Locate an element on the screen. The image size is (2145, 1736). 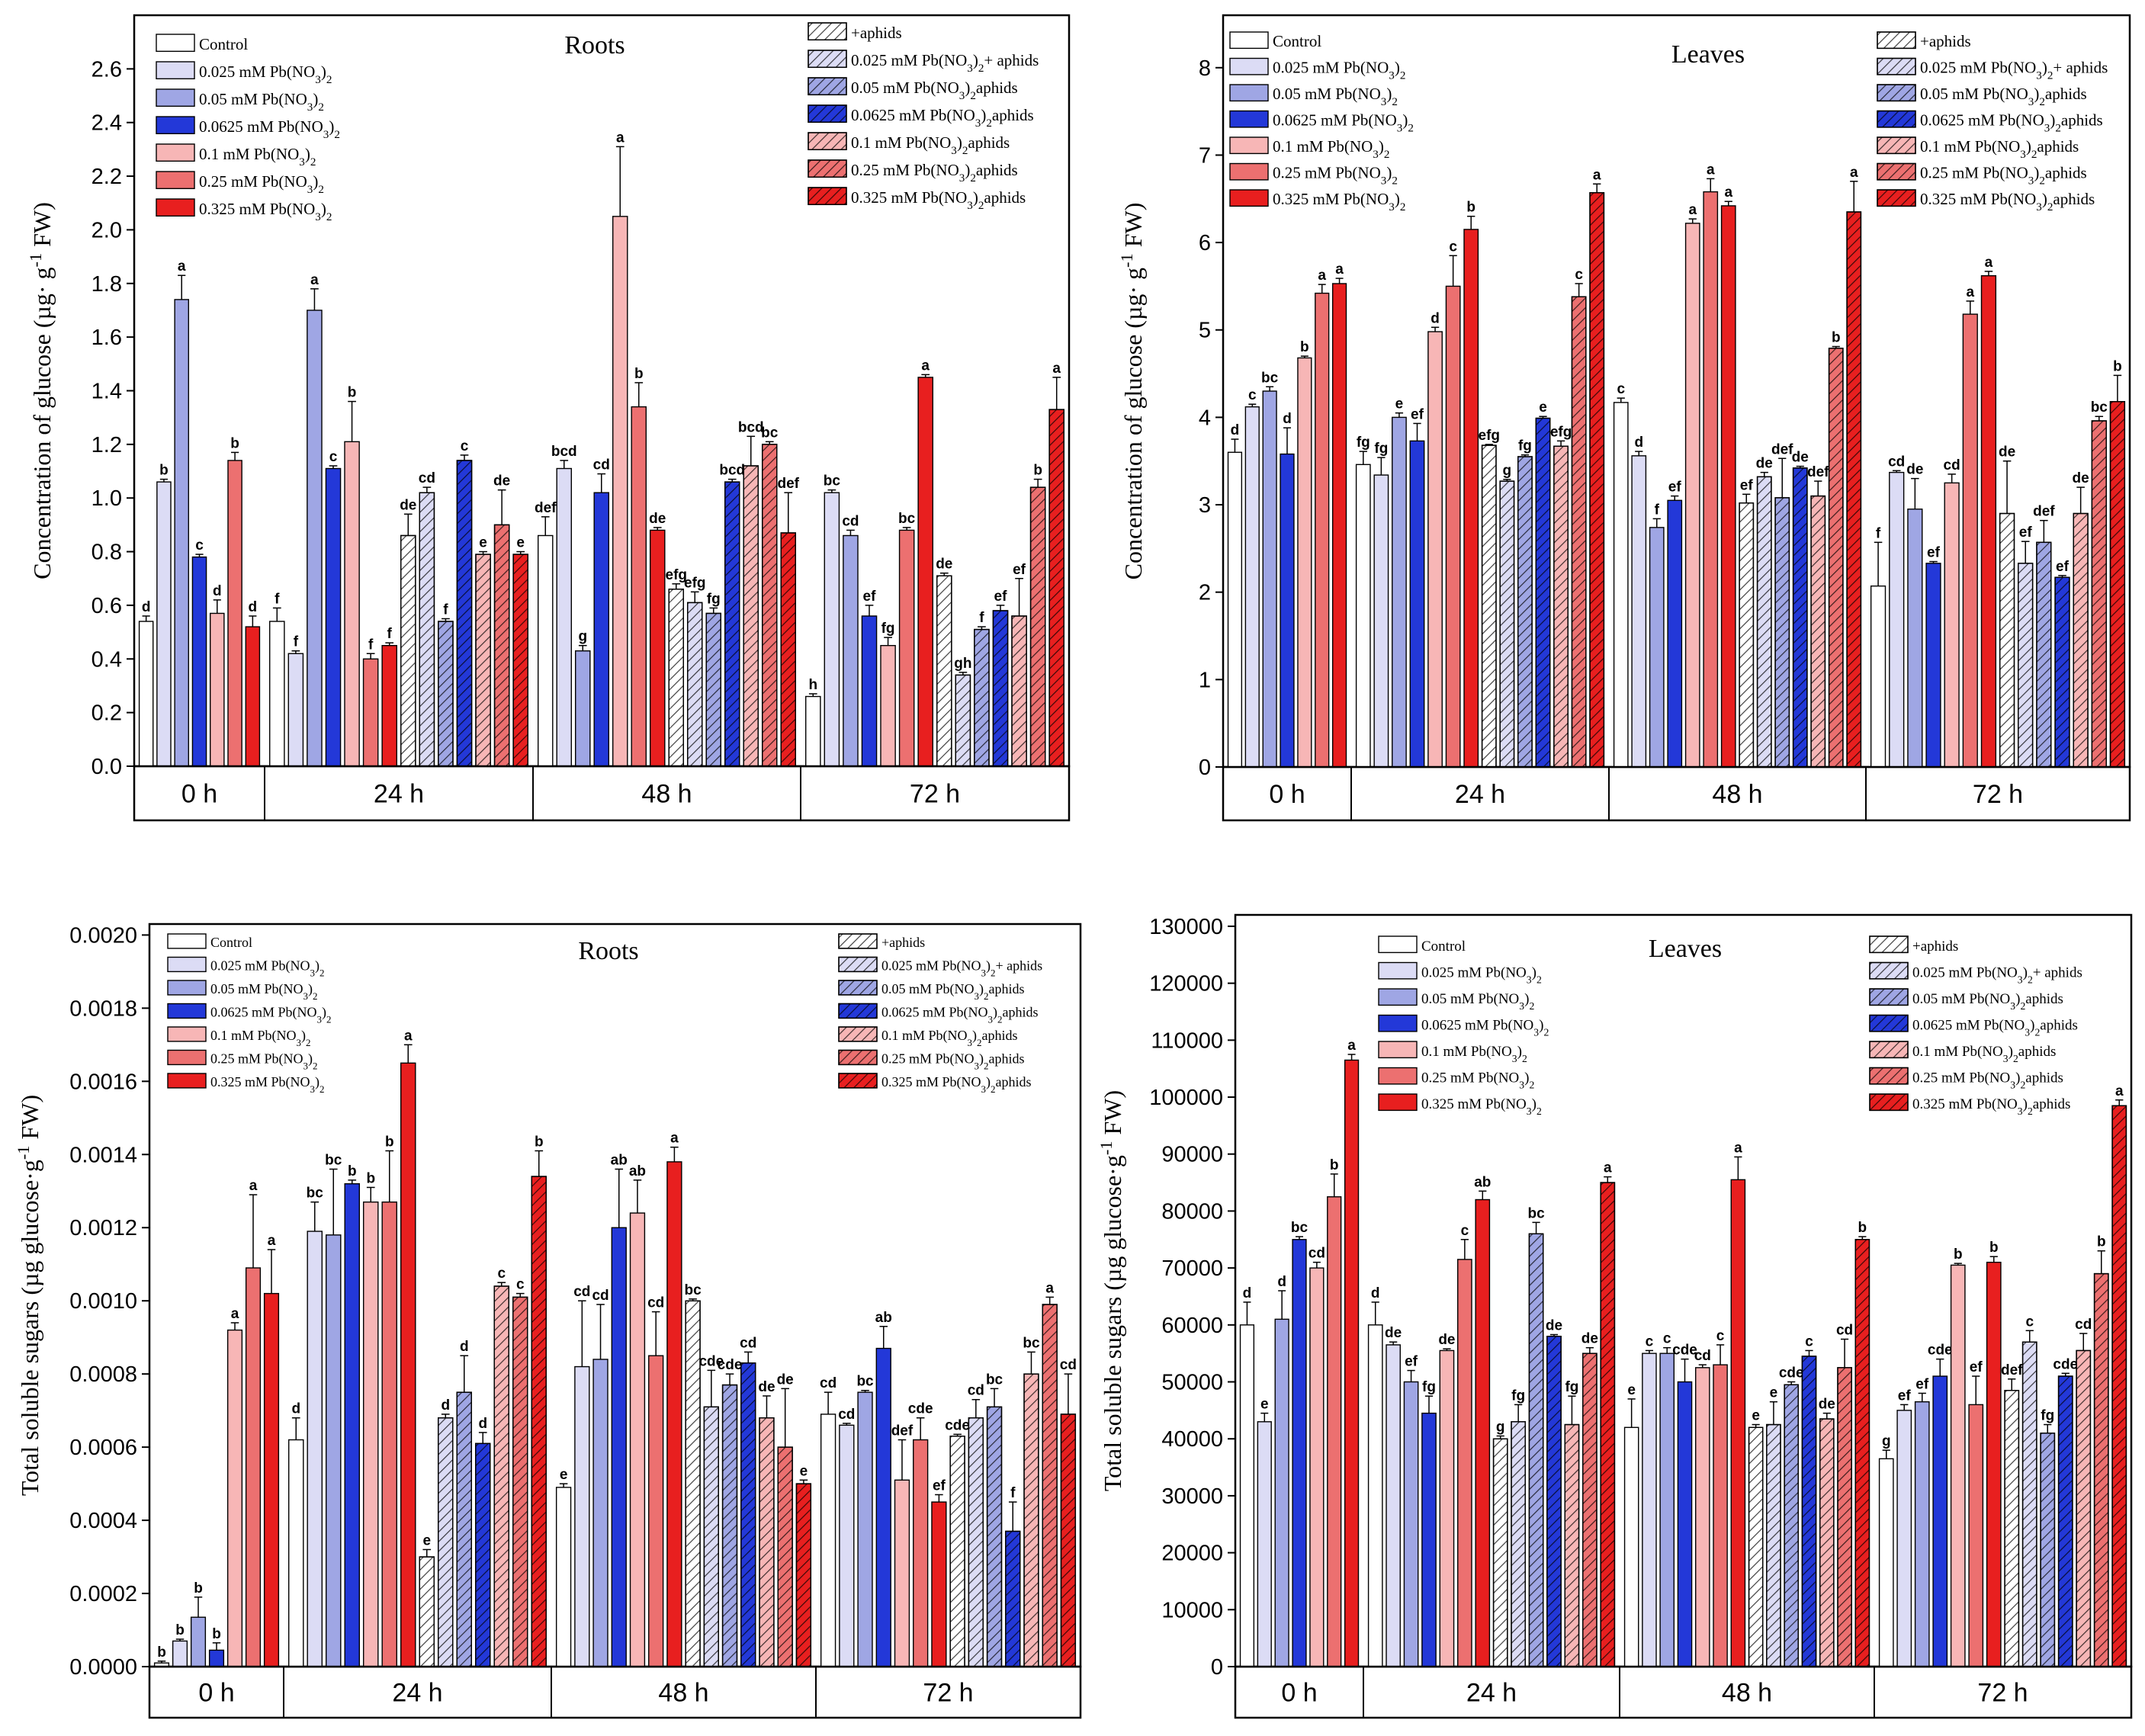
legend-label: 0.025 mM Pb(NO3)2+ aphids is located at coordinates (1997, 974).